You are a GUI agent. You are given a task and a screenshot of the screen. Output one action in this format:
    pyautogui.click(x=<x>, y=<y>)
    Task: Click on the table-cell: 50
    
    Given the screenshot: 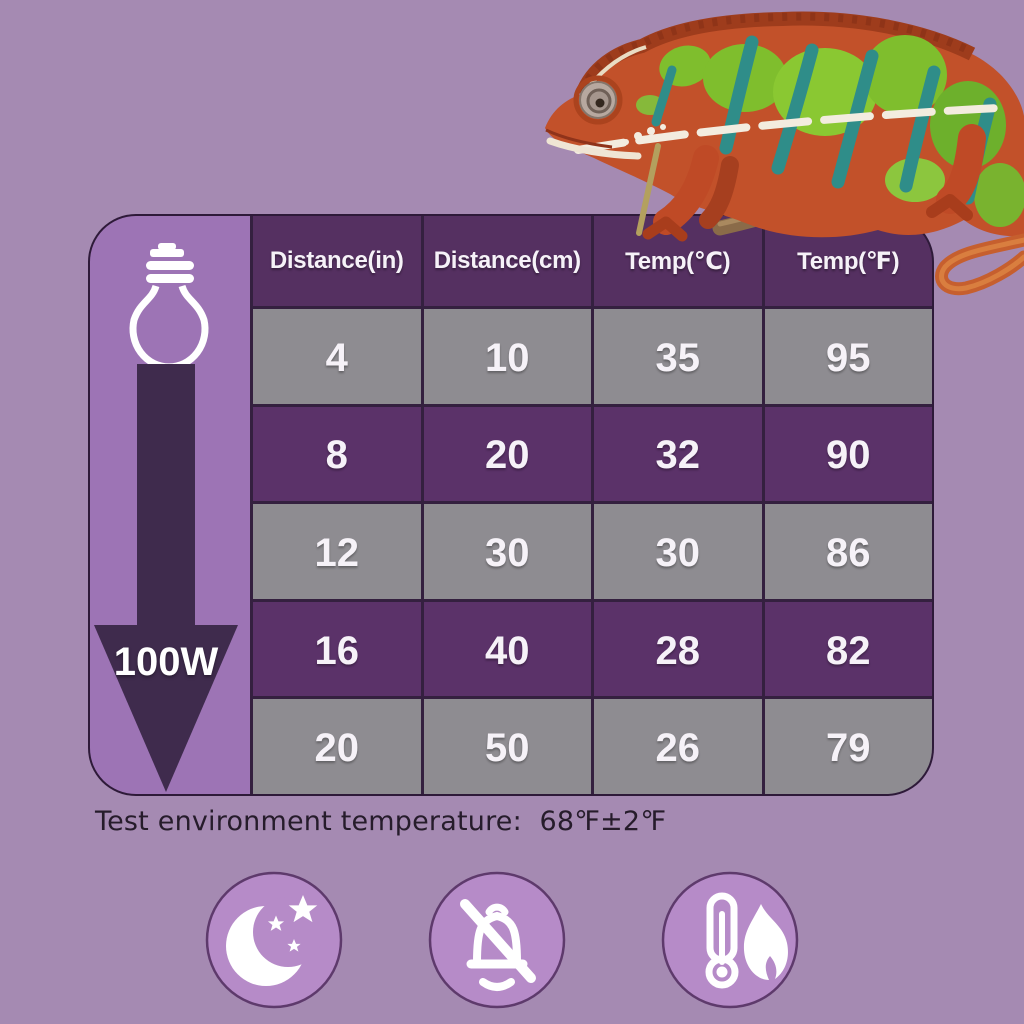 What is the action you would take?
    pyautogui.click(x=507, y=746)
    